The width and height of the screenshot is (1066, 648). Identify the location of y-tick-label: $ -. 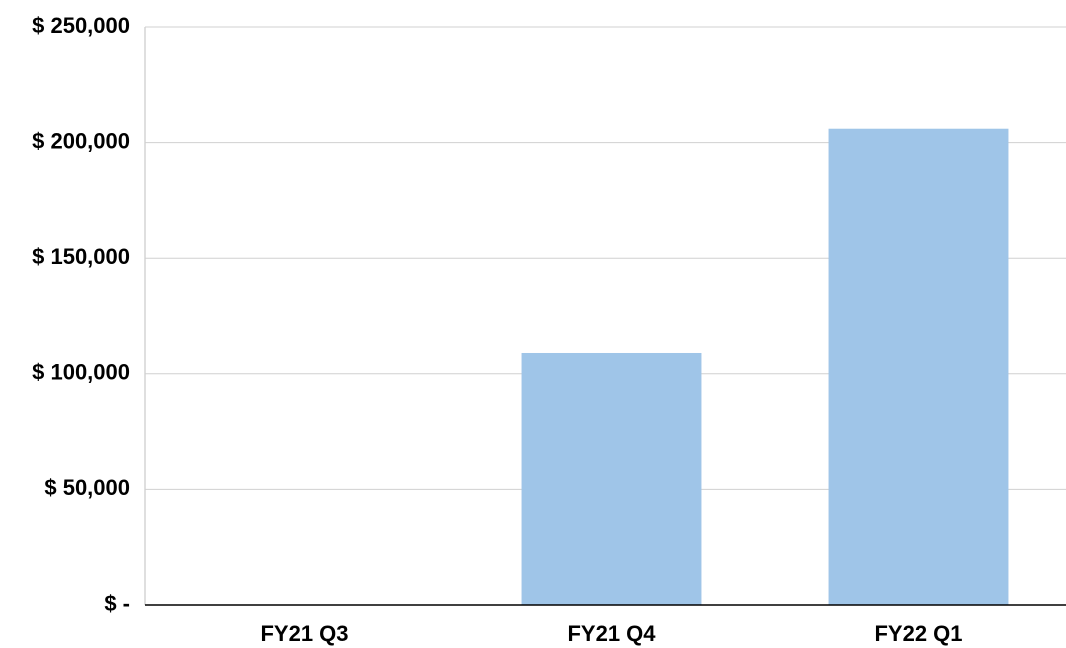
(117, 603).